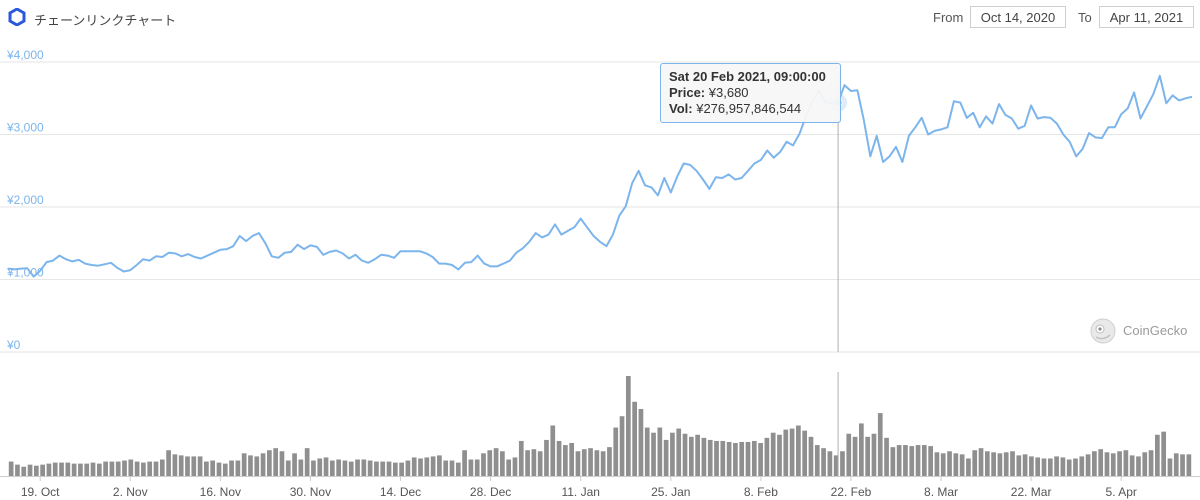  What do you see at coordinates (25, 128) in the screenshot?
I see `y-tick-label: ¥3,000` at bounding box center [25, 128].